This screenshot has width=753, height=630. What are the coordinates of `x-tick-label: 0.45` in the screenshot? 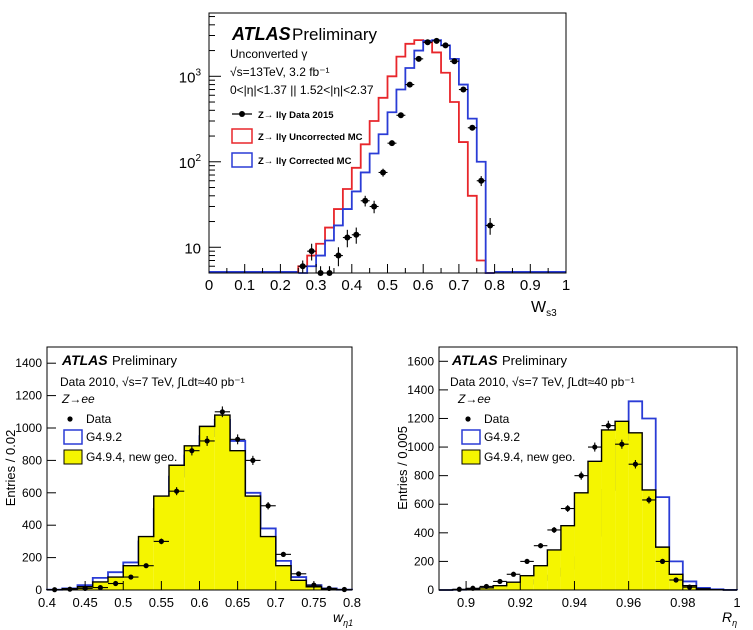 It's located at (84, 602).